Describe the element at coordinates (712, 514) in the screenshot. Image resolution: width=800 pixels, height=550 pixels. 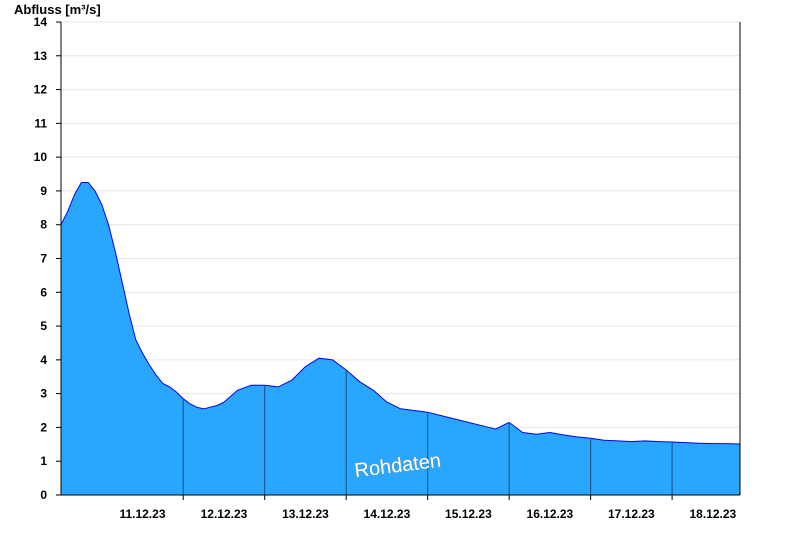
I see `x-tick-label: 18.12.23` at that location.